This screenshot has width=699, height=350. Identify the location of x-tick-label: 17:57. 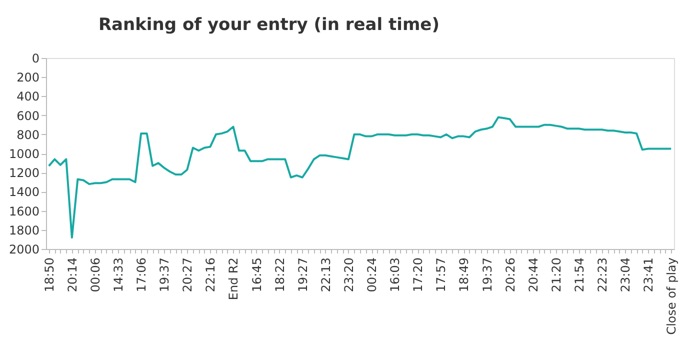
(441, 275).